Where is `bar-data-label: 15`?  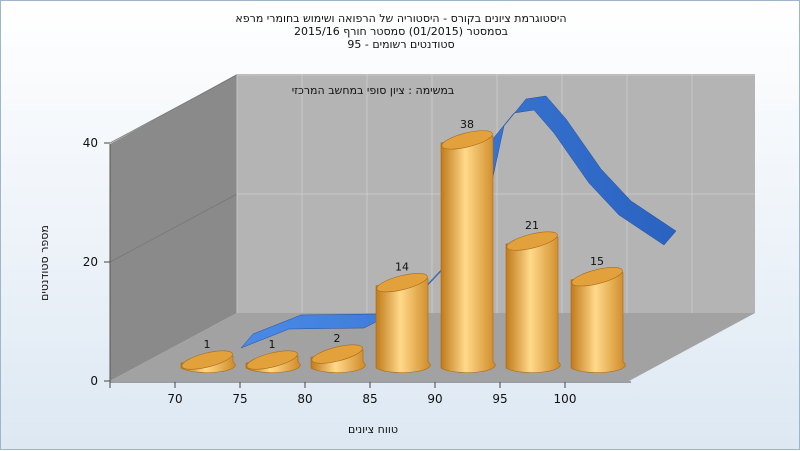
bar-data-label: 15 is located at coordinates (597, 261).